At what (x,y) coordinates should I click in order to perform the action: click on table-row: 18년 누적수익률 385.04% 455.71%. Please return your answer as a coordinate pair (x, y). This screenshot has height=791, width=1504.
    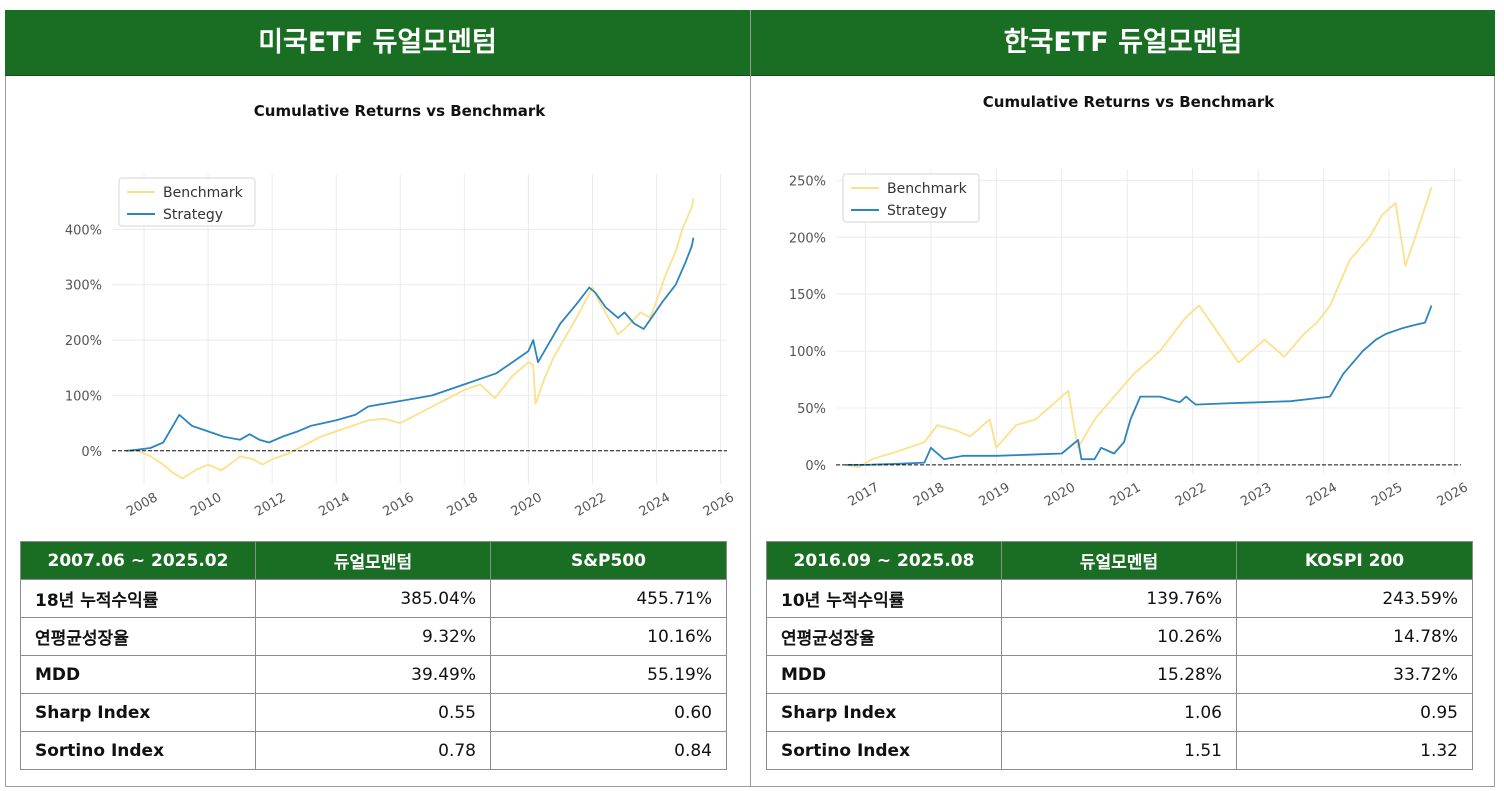
    Looking at the image, I should click on (373, 598).